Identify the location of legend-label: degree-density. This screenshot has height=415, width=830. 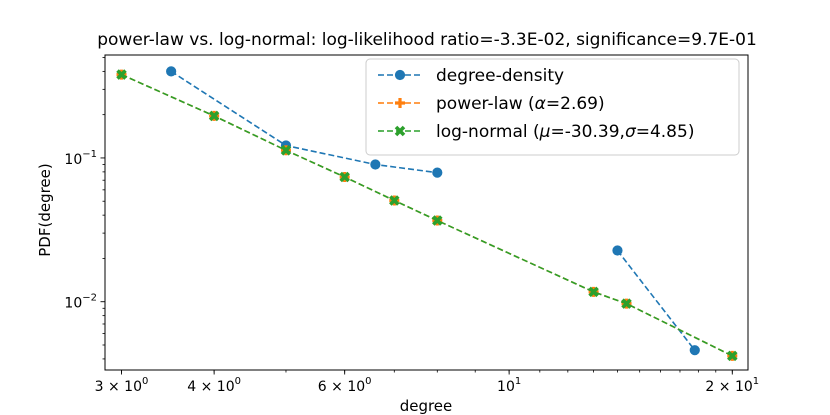
(500, 76).